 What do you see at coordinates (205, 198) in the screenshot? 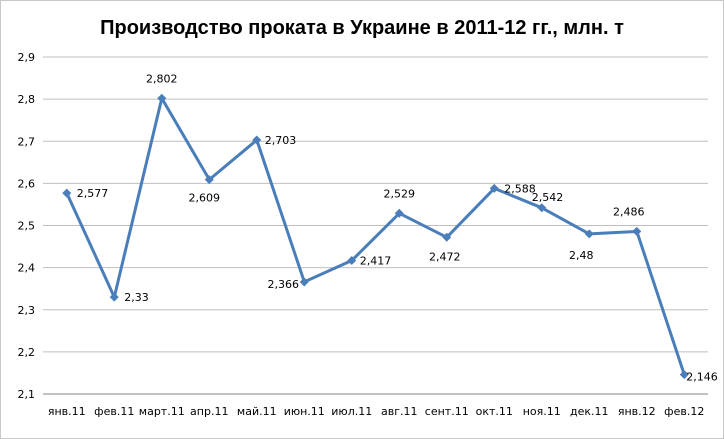
I see `data-label: 2,609` at bounding box center [205, 198].